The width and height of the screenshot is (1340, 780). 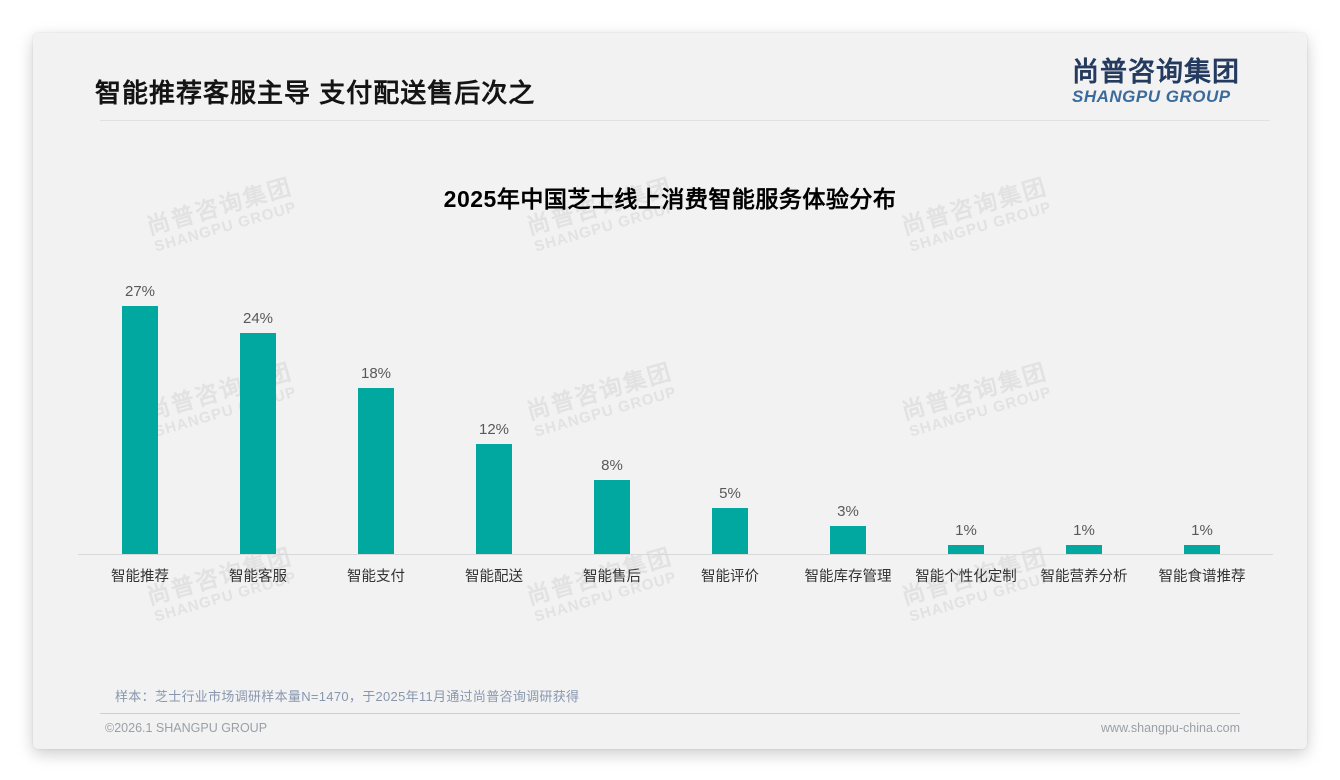 What do you see at coordinates (1170, 728) in the screenshot?
I see `footer-website: www.shangpu-china.com` at bounding box center [1170, 728].